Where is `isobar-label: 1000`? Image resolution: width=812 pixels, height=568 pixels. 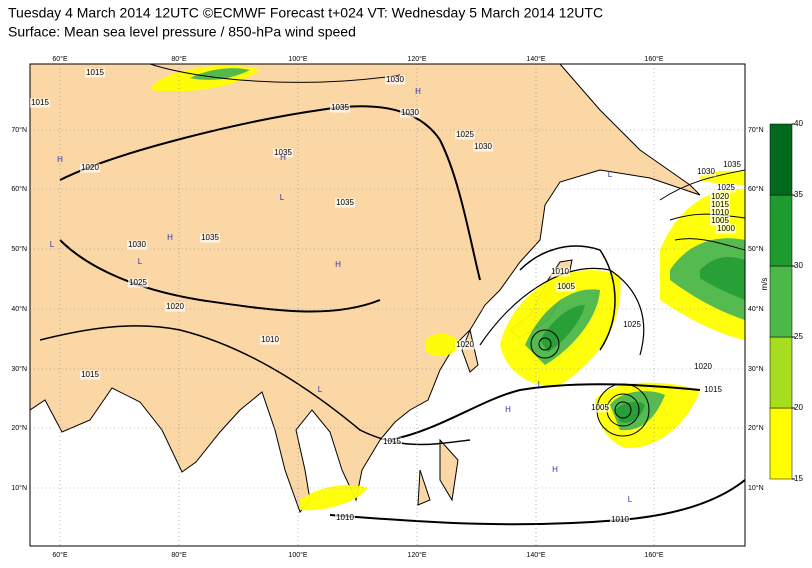
isobar-label: 1000 is located at coordinates (726, 228).